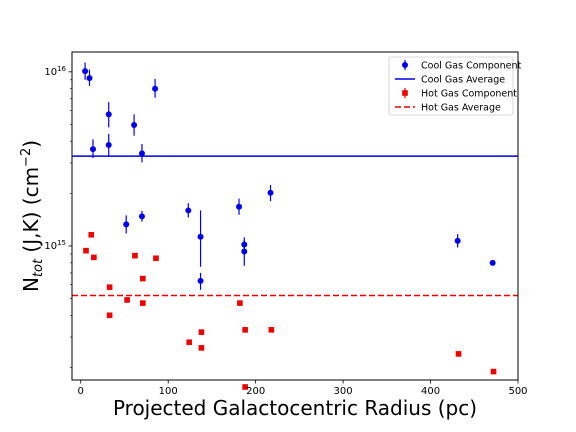  I want to click on x-tick-label: 100, so click(168, 391).